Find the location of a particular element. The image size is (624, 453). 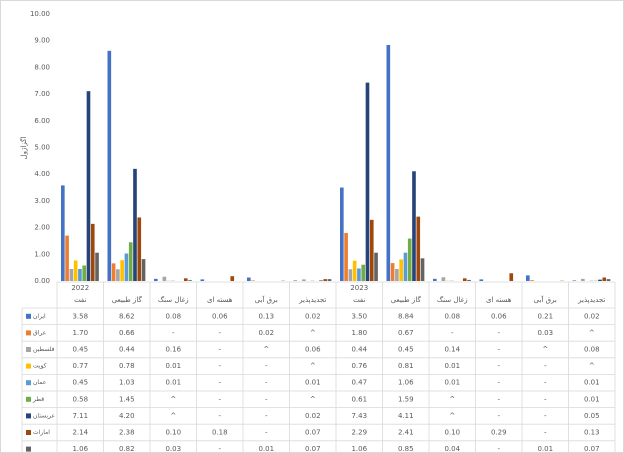

table-cell: 0.01 is located at coordinates (266, 449).